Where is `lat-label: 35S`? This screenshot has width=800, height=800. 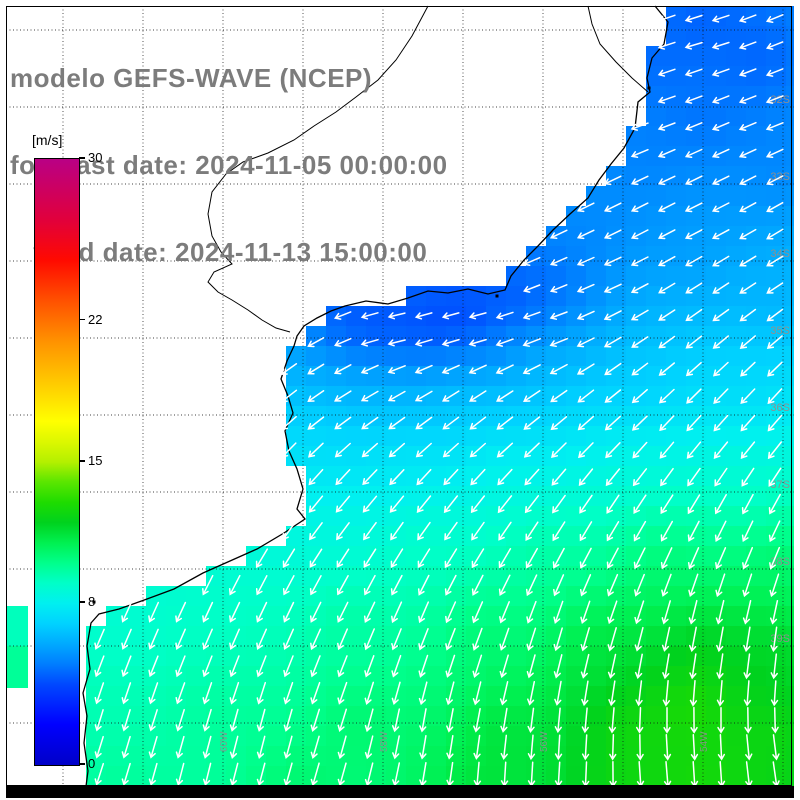 lat-label: 35S is located at coordinates (780, 331).